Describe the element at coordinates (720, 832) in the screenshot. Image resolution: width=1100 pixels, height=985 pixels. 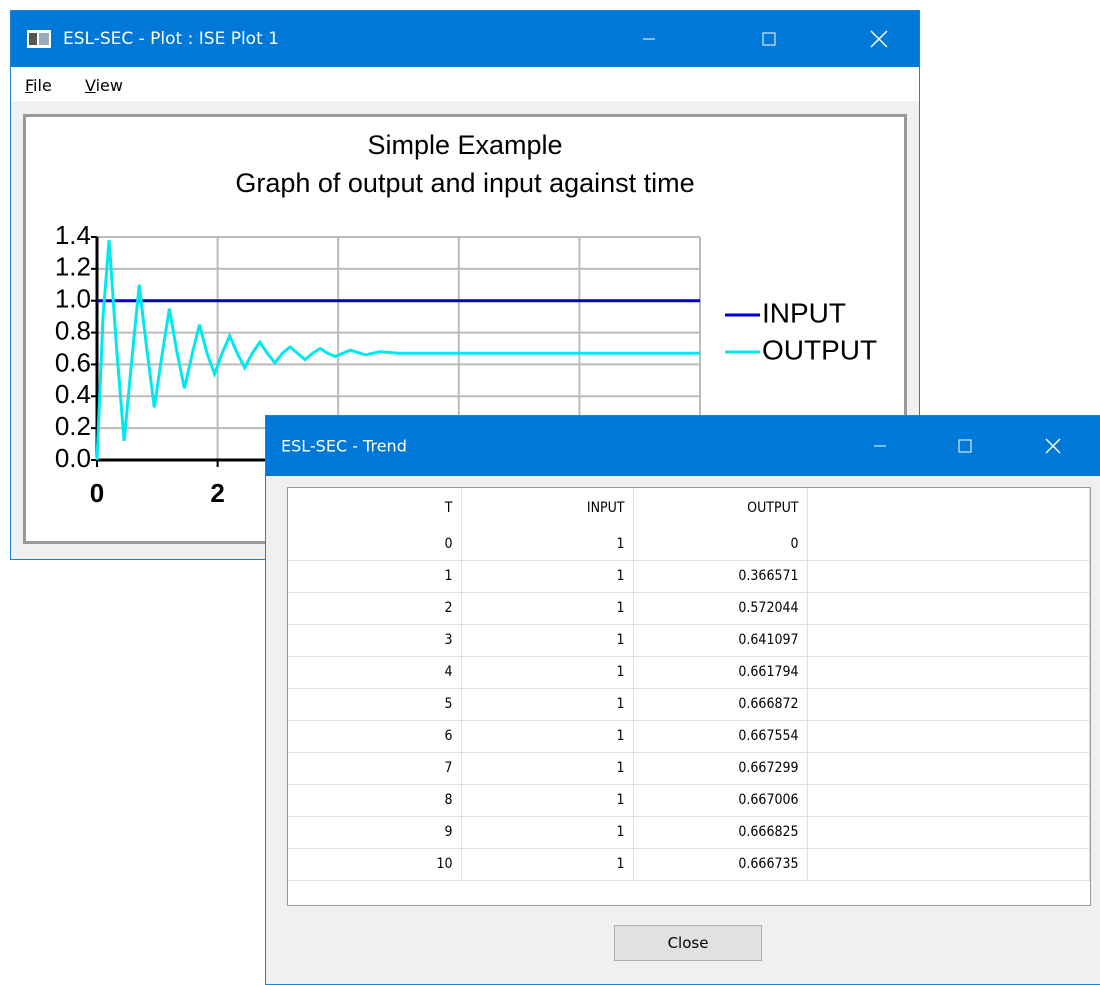
I see `table-cell: 0.666825` at that location.